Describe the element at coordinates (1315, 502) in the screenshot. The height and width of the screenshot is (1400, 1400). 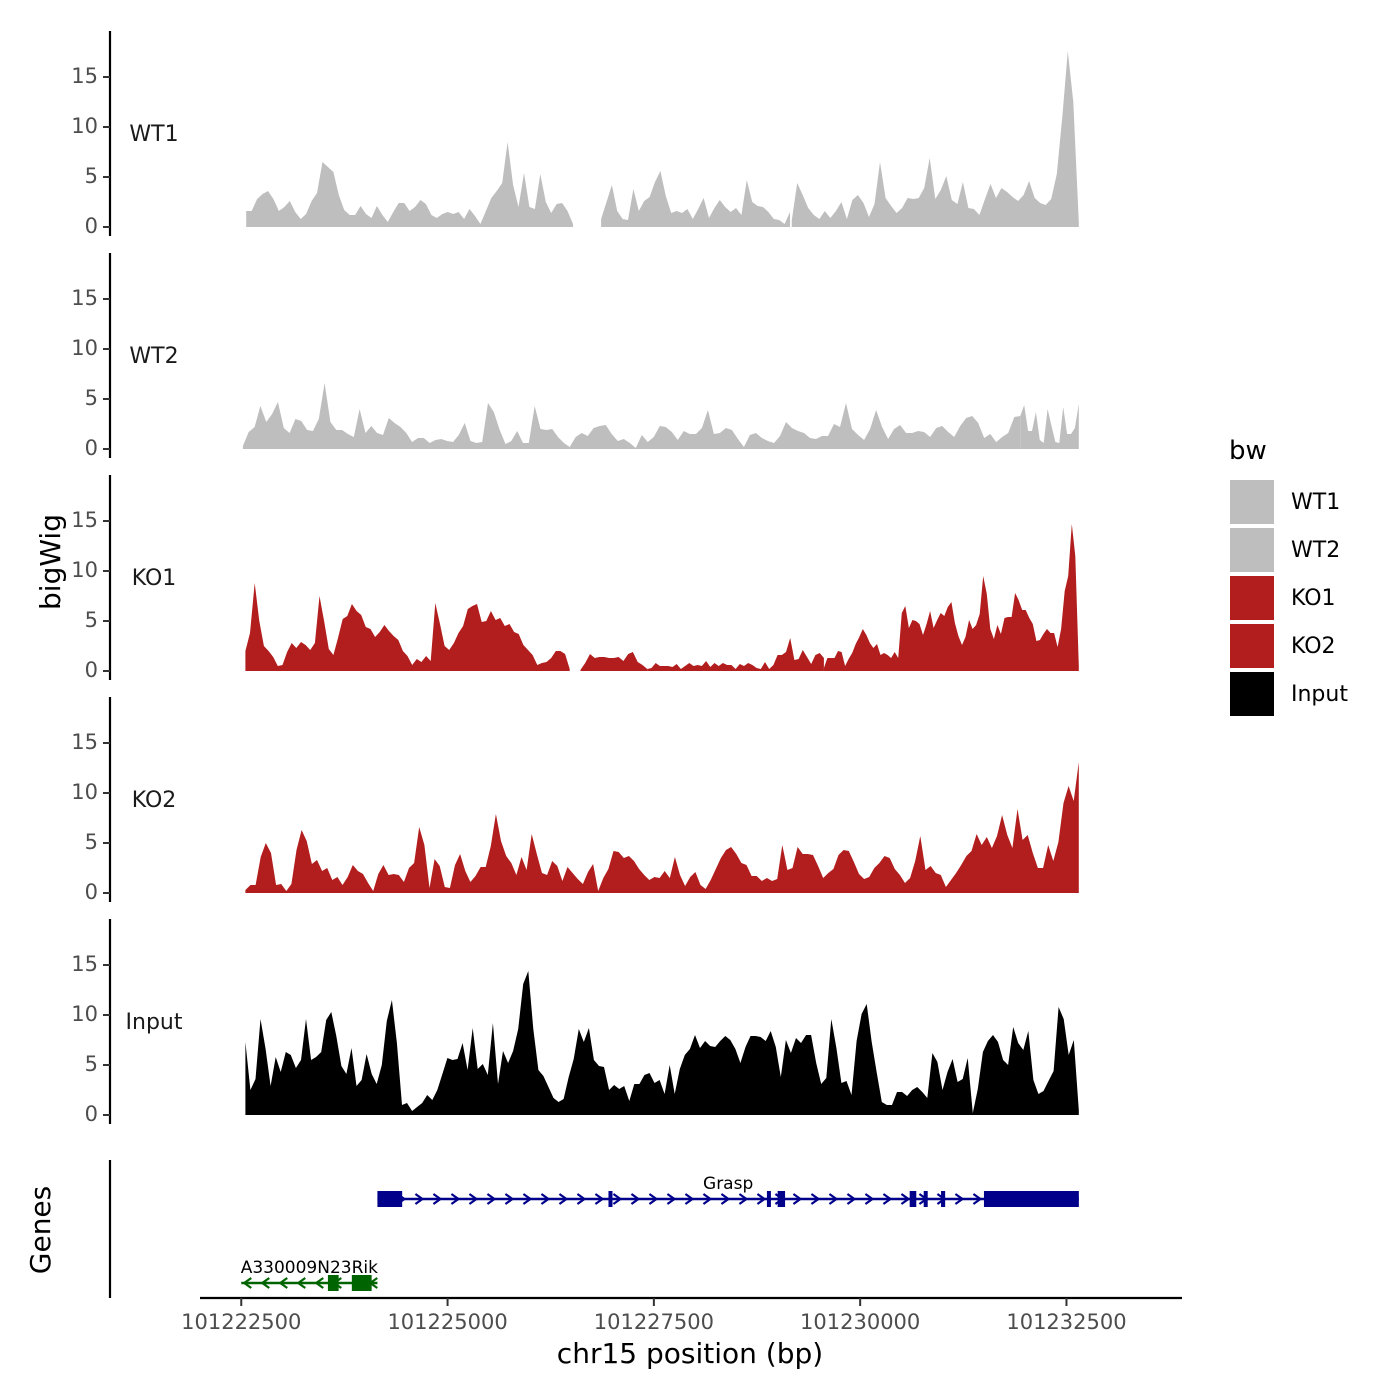
I see `legend-label: WT1` at that location.